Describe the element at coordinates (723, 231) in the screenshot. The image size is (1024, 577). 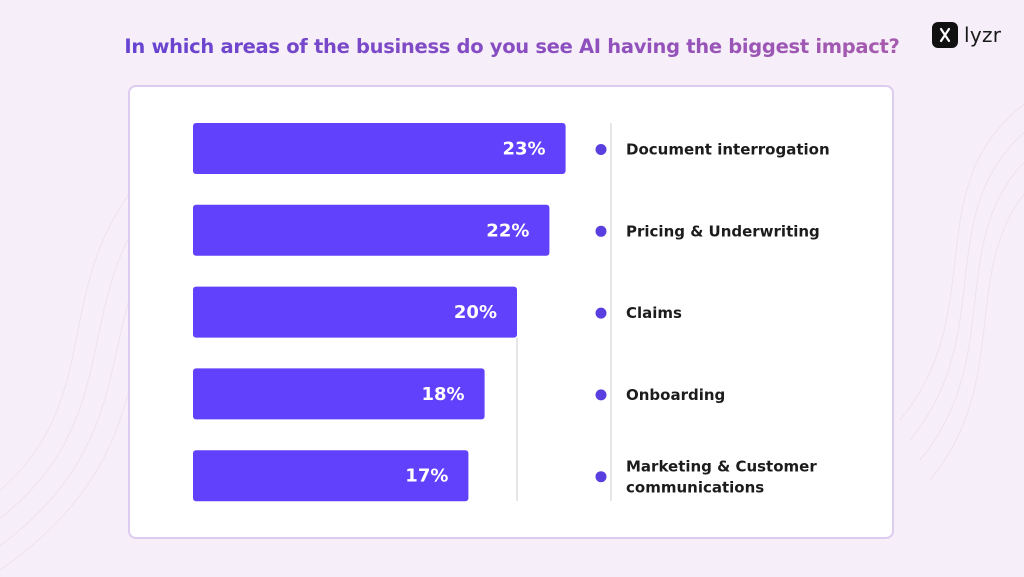
I see `category-label: Pricing & Underwriting` at that location.